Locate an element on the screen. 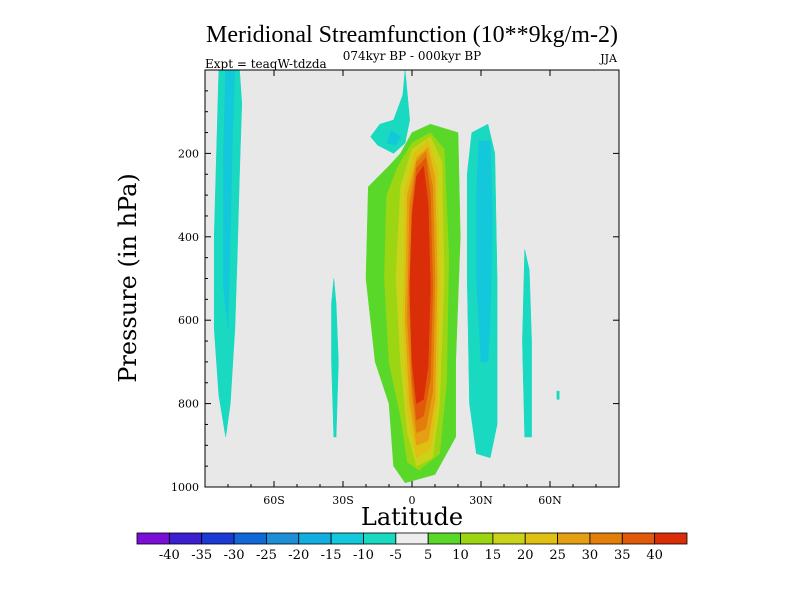  colorbar-label: -15 is located at coordinates (331, 555).